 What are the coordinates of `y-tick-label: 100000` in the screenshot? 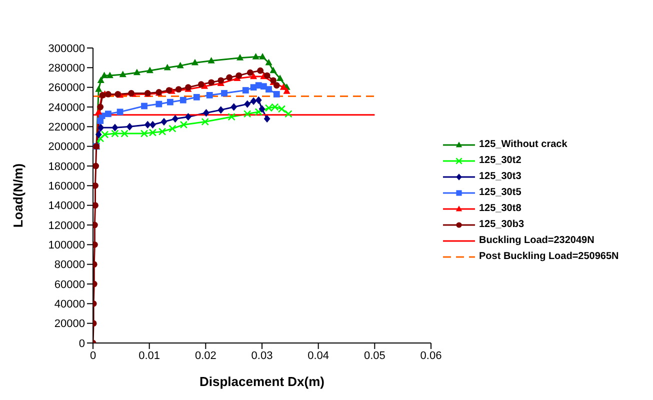 It's located at (66, 246).